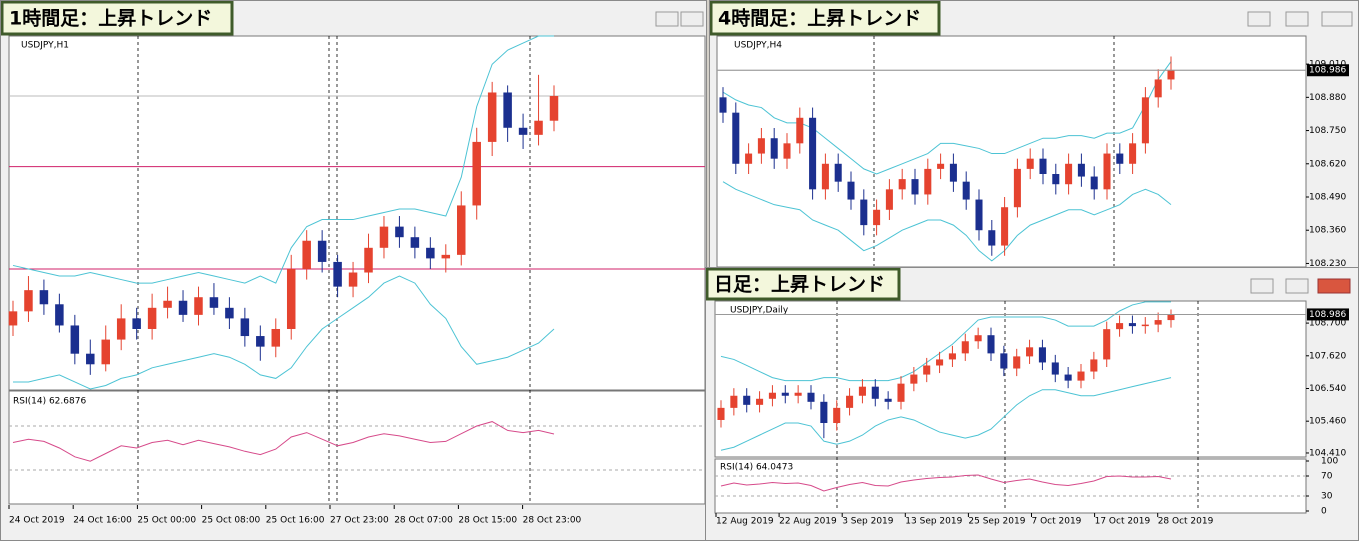 The height and width of the screenshot is (541, 1359). Describe the element at coordinates (49, 402) in the screenshot. I see `rsi-label: RSI(14) 62.6876` at that location.